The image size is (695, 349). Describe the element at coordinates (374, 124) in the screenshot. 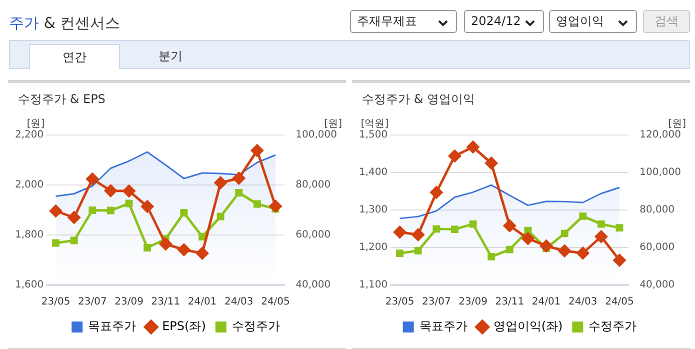

I see `y-axis-title: [억원]` at that location.